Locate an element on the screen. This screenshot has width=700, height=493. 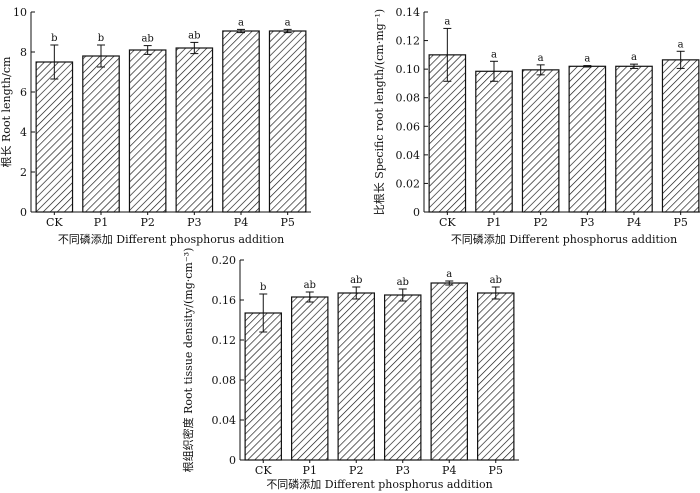
y-axis-title: 根长 Root length/cm is located at coordinates (6, 111).